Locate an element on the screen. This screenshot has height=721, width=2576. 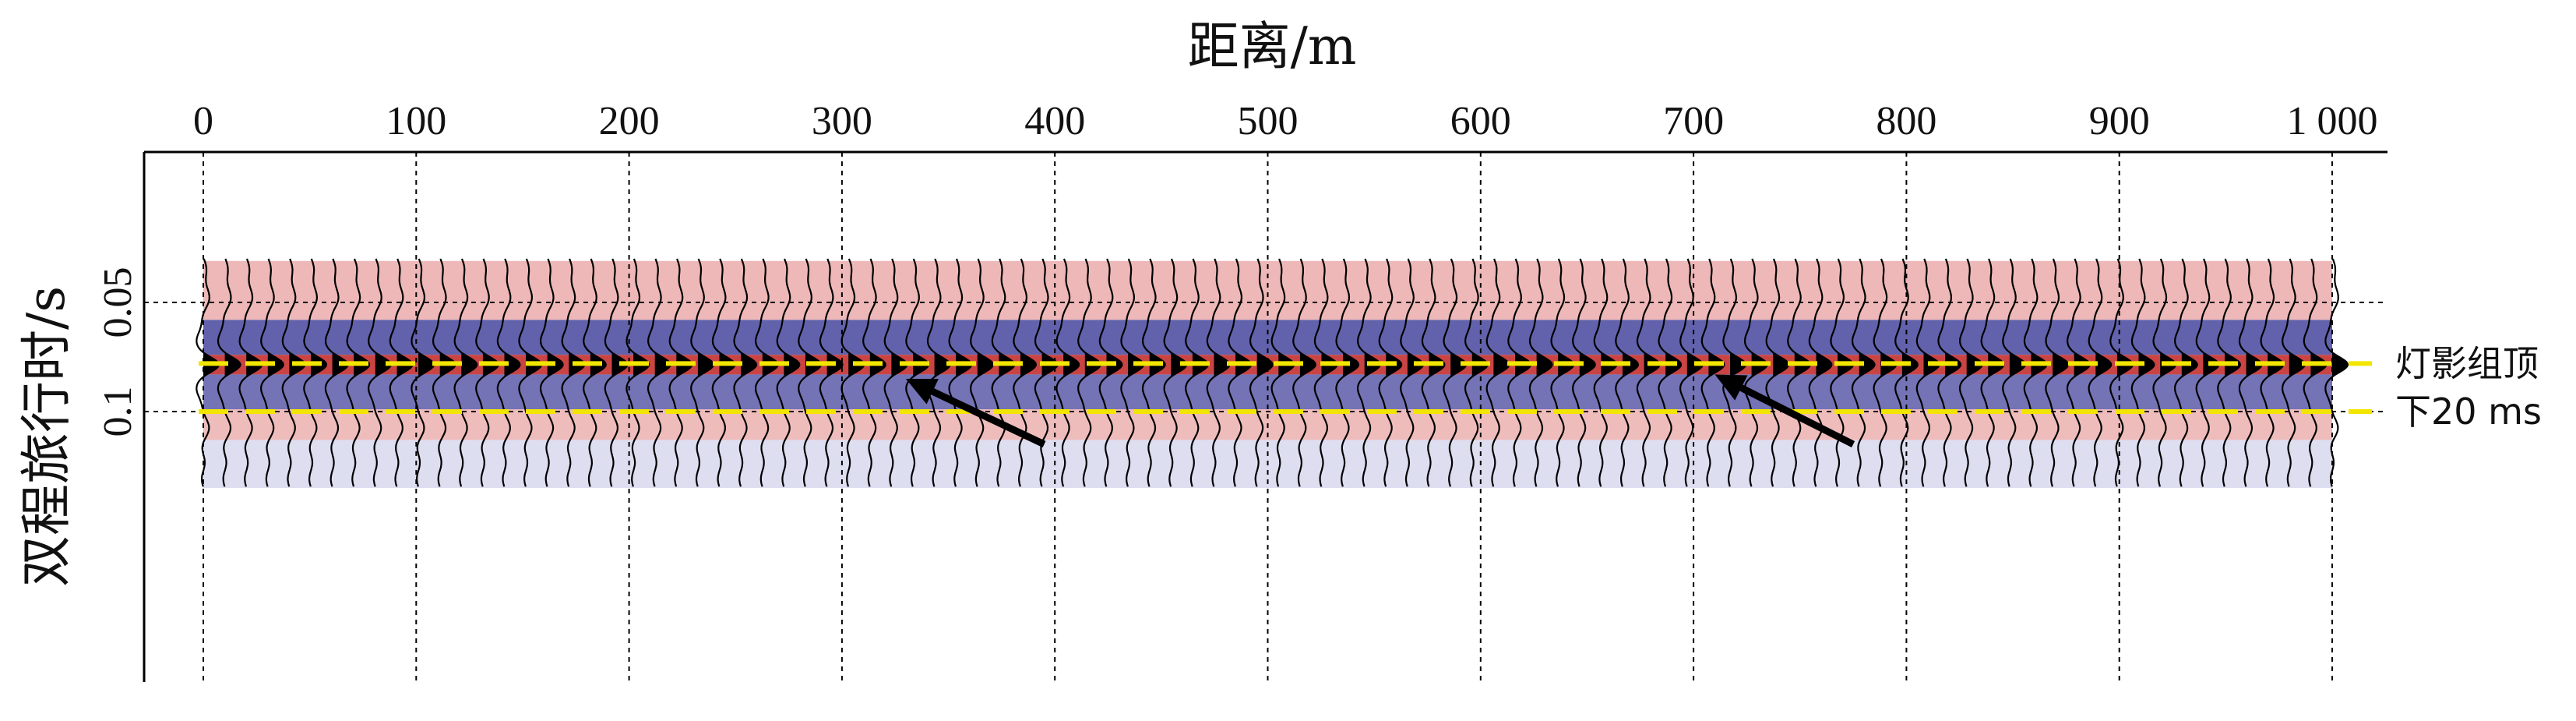
horizon-label: 下20 ms is located at coordinates (2468, 412).